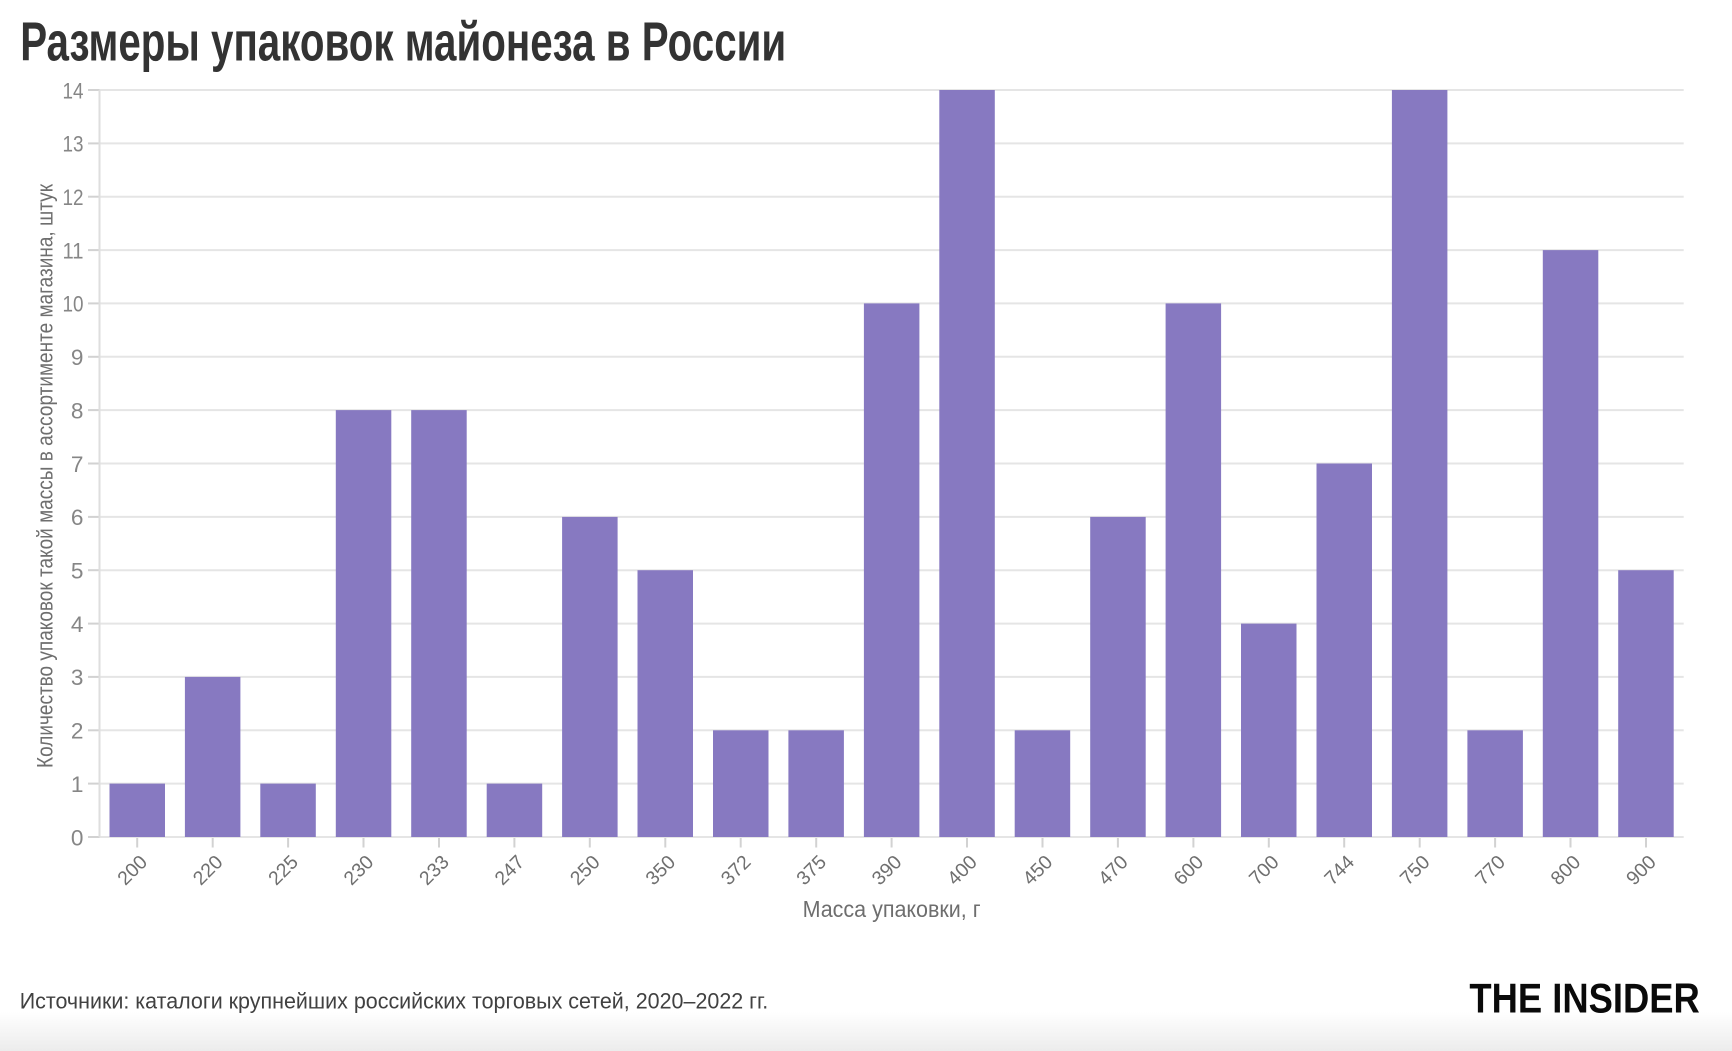 The width and height of the screenshot is (1732, 1051). What do you see at coordinates (1189, 870) in the screenshot?
I see `svg-text: 600` at bounding box center [1189, 870].